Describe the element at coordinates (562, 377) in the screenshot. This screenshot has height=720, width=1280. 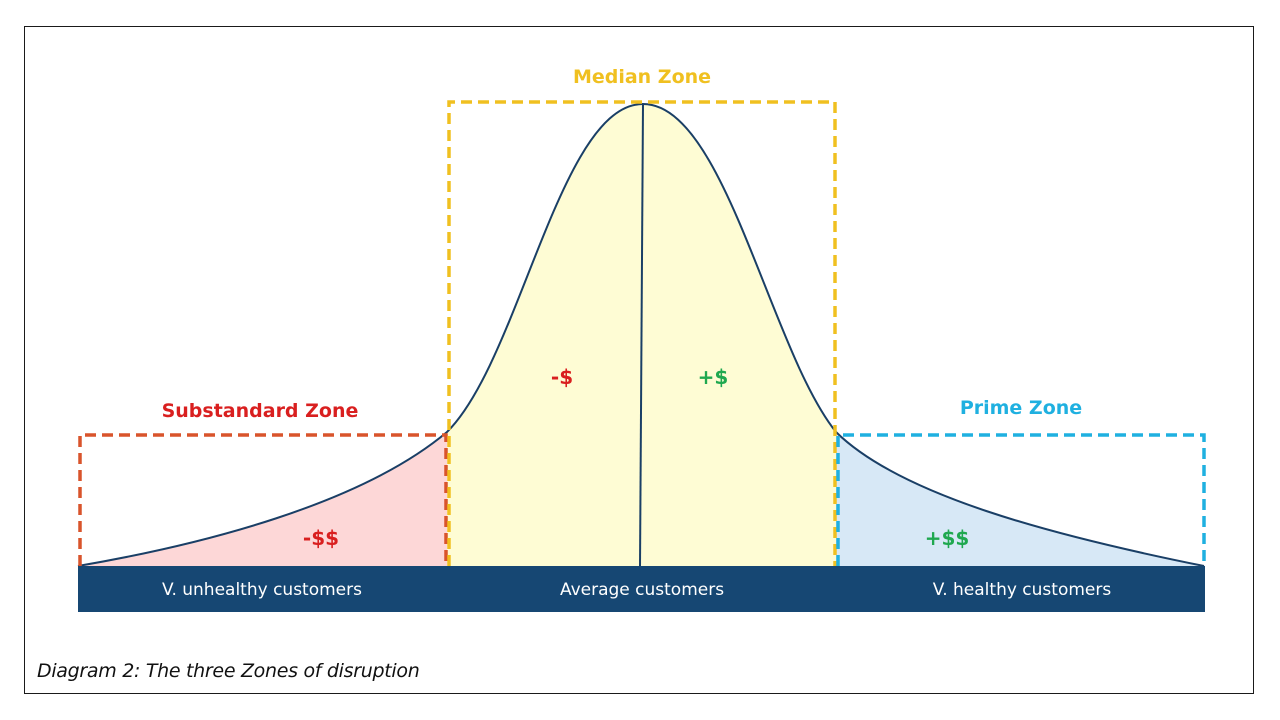
I see `median-left-money-label: -$` at that location.